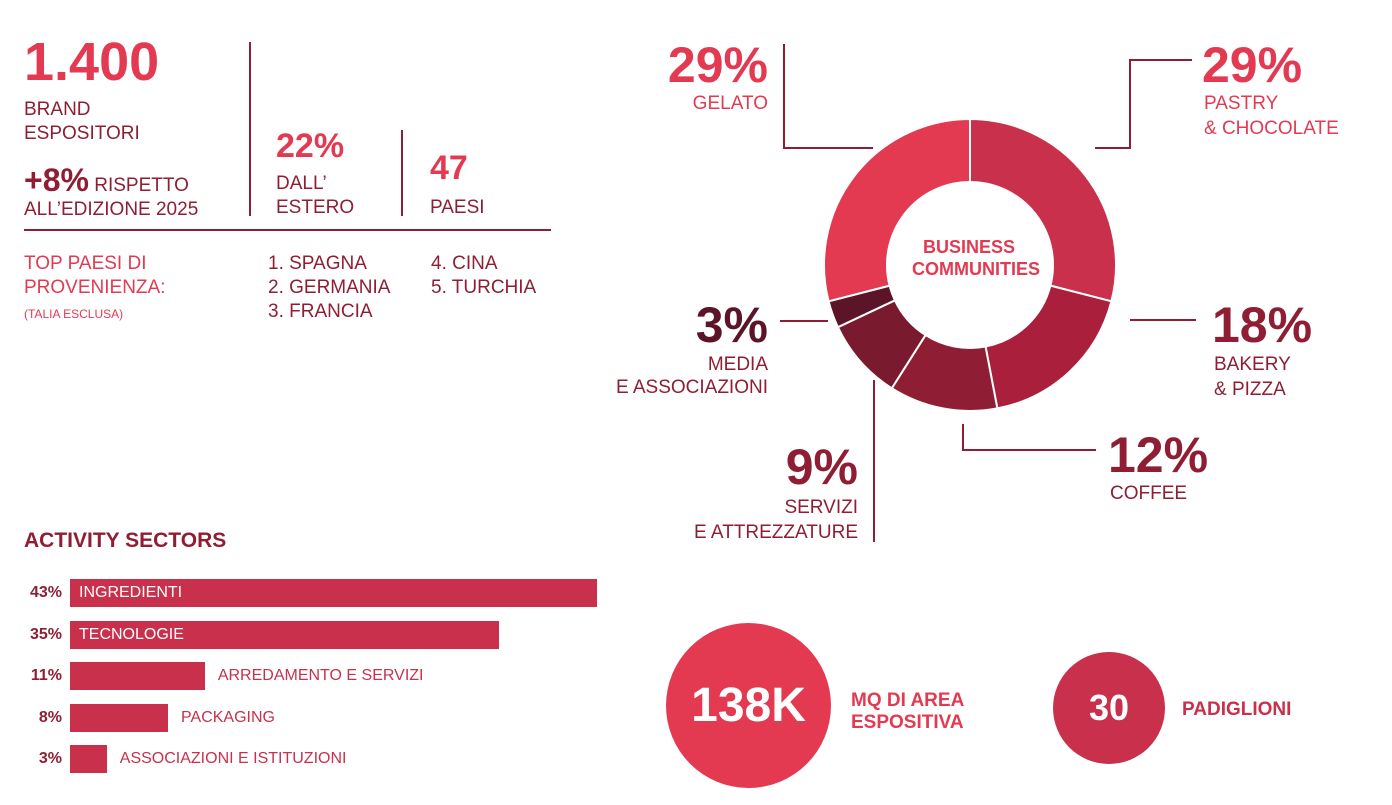 The height and width of the screenshot is (805, 1392). Describe the element at coordinates (897, 210) in the screenshot. I see `donut-slice-gelato` at that location.